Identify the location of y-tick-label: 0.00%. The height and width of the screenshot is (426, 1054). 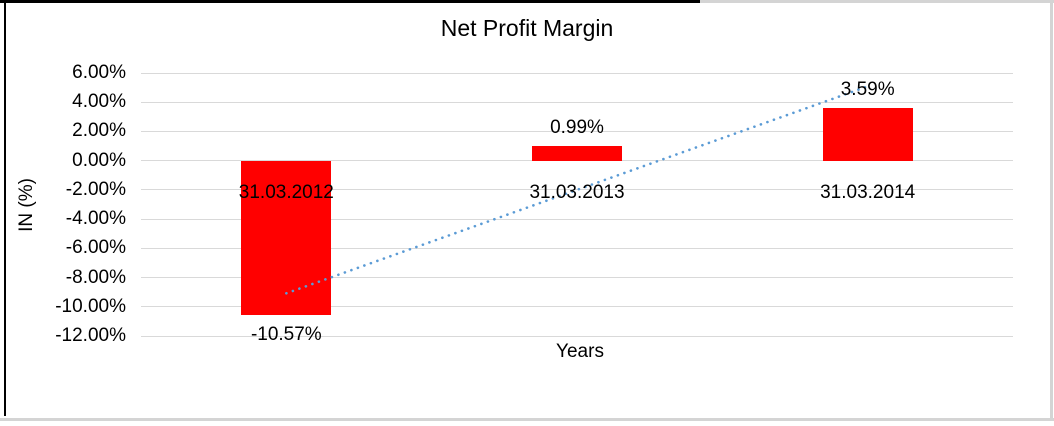
(99, 160).